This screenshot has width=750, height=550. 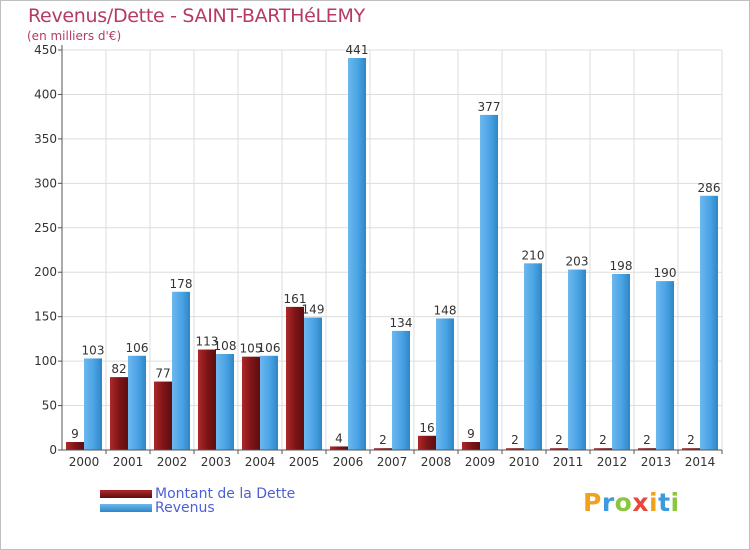 I want to click on data-label-revenue-2002: 178, so click(x=181, y=284).